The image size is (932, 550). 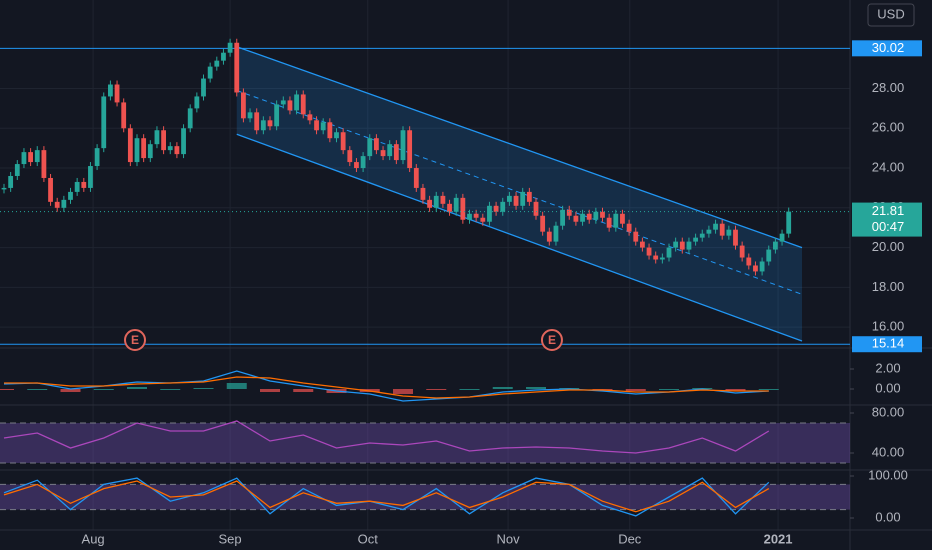 I want to click on last-price-label: 21.81, so click(x=888, y=210).